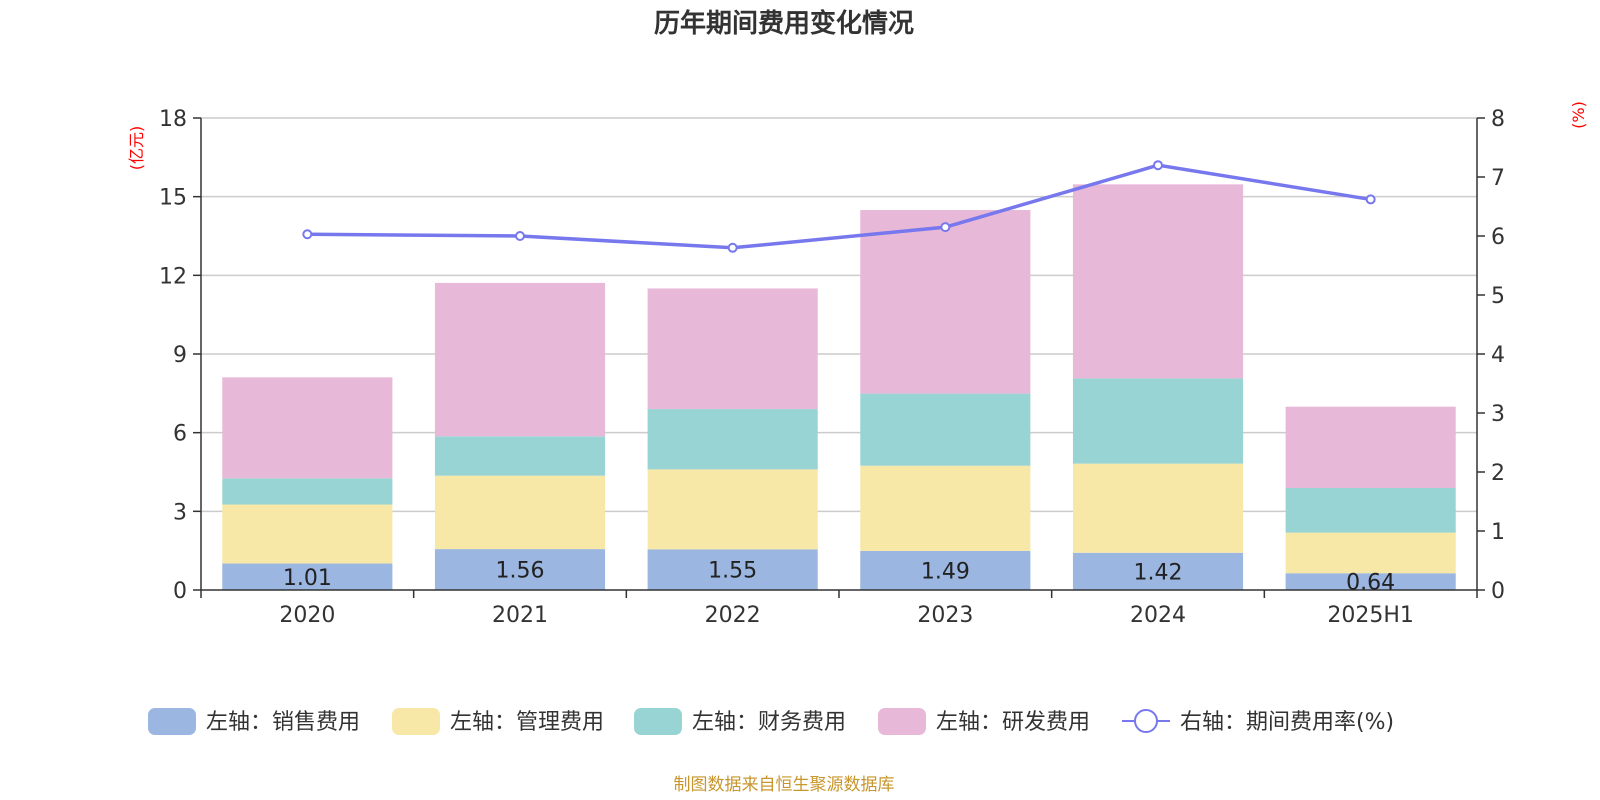  What do you see at coordinates (1578, 115) in the screenshot?
I see `right-axis-unit: (%)` at bounding box center [1578, 115].